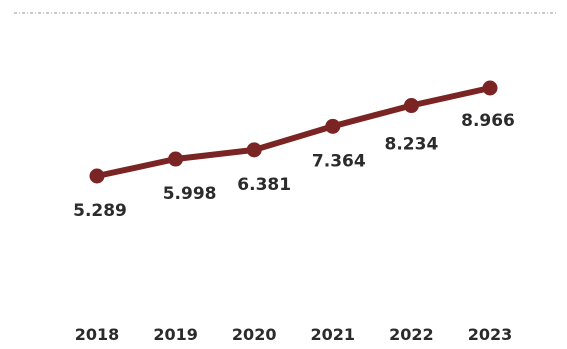 This screenshot has height=349, width=567. What do you see at coordinates (490, 334) in the screenshot?
I see `x-tick-2023: 2023` at bounding box center [490, 334].